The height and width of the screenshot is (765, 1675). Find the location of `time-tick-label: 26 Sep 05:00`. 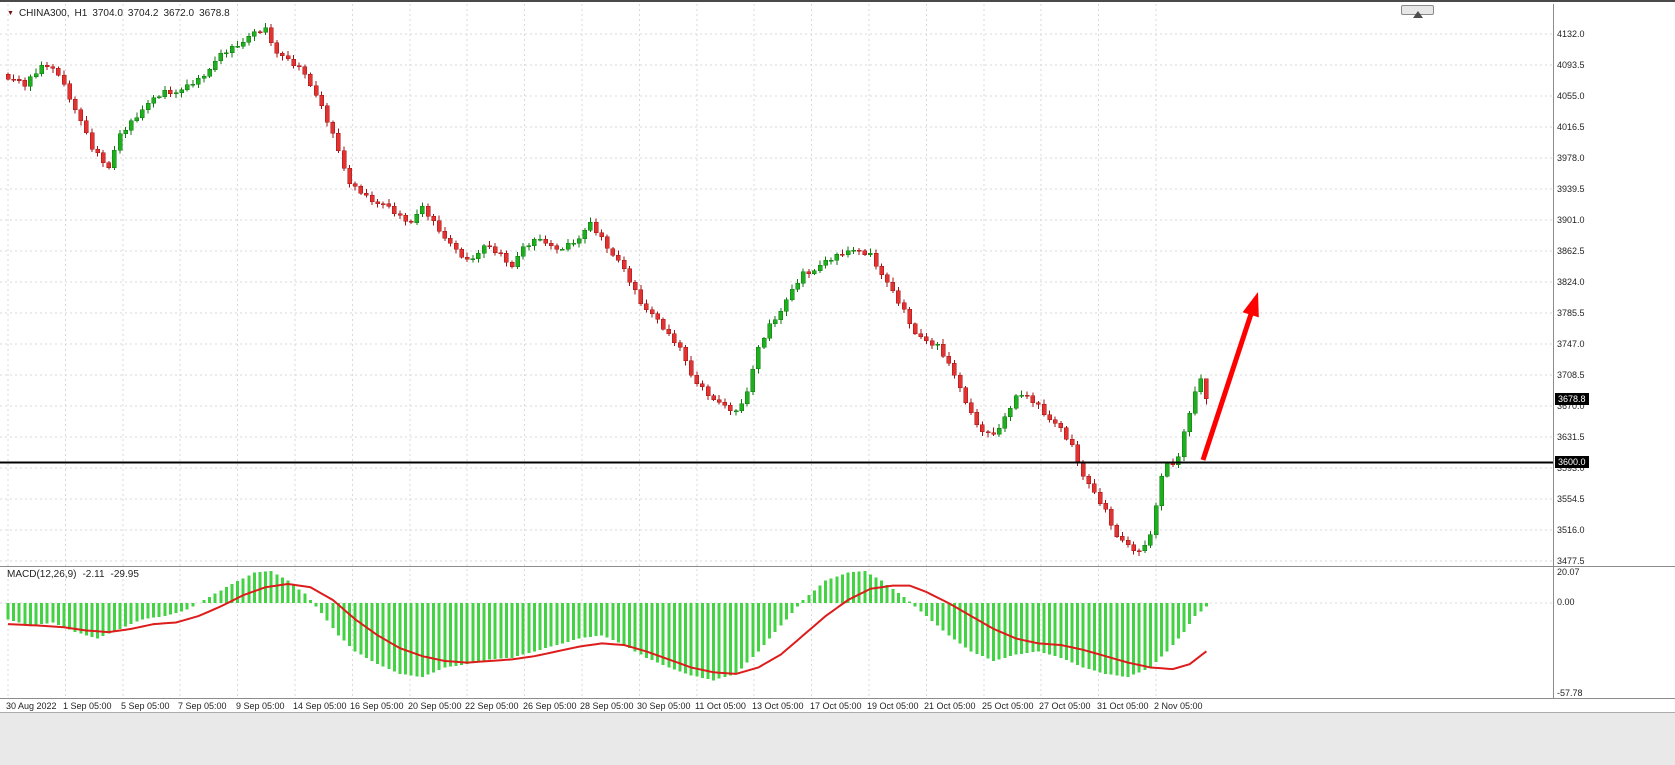

time-tick-label: 26 Sep 05:00 is located at coordinates (550, 706).